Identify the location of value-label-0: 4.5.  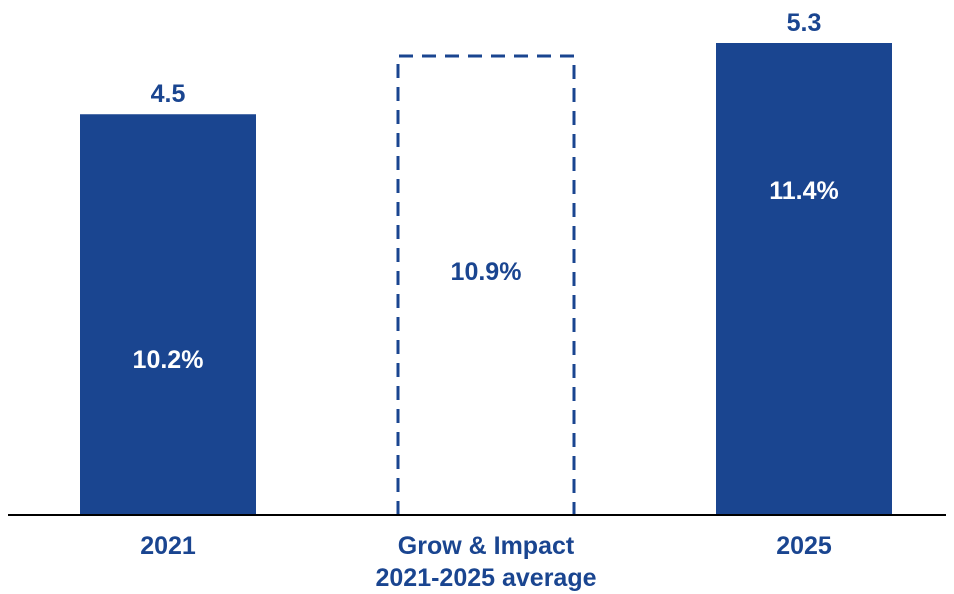
(168, 94).